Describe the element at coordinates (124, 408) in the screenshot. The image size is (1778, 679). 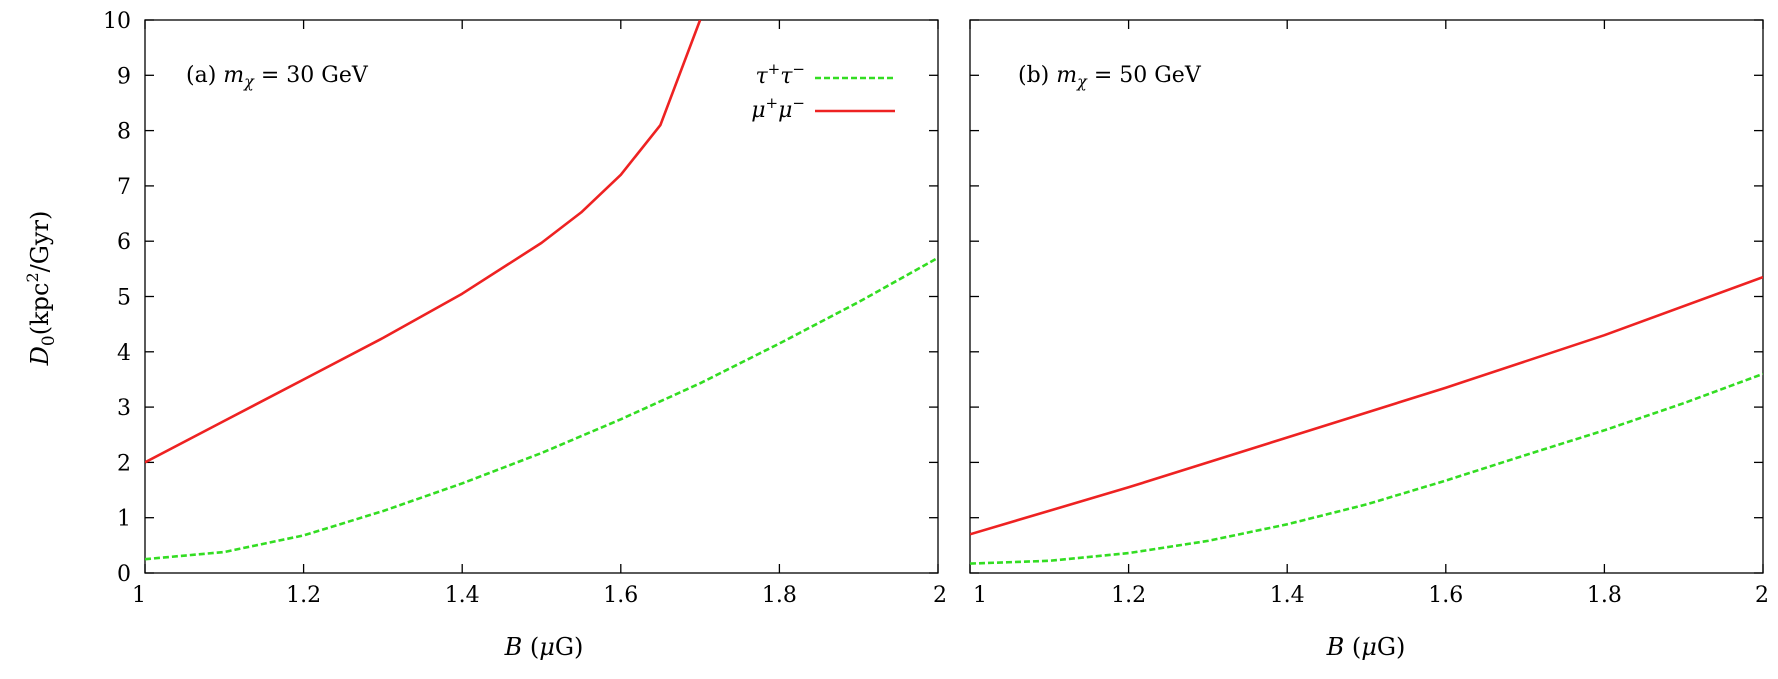
I see `y-tick-label: 3` at that location.